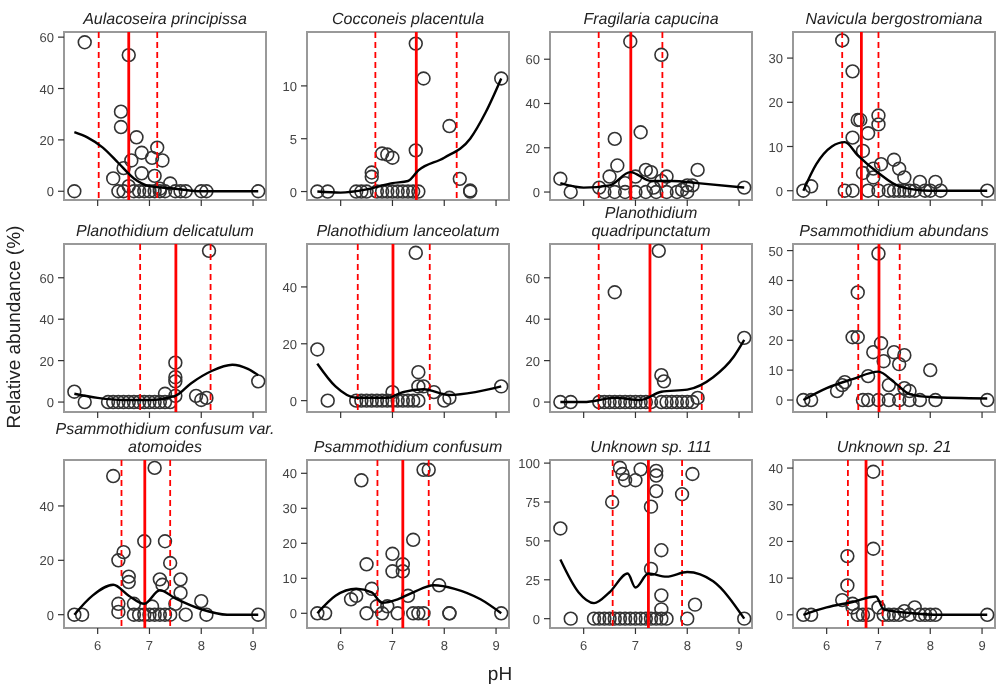  What do you see at coordinates (651, 447) in the screenshot?
I see `chart-title: Unknown sp. 111` at bounding box center [651, 447].